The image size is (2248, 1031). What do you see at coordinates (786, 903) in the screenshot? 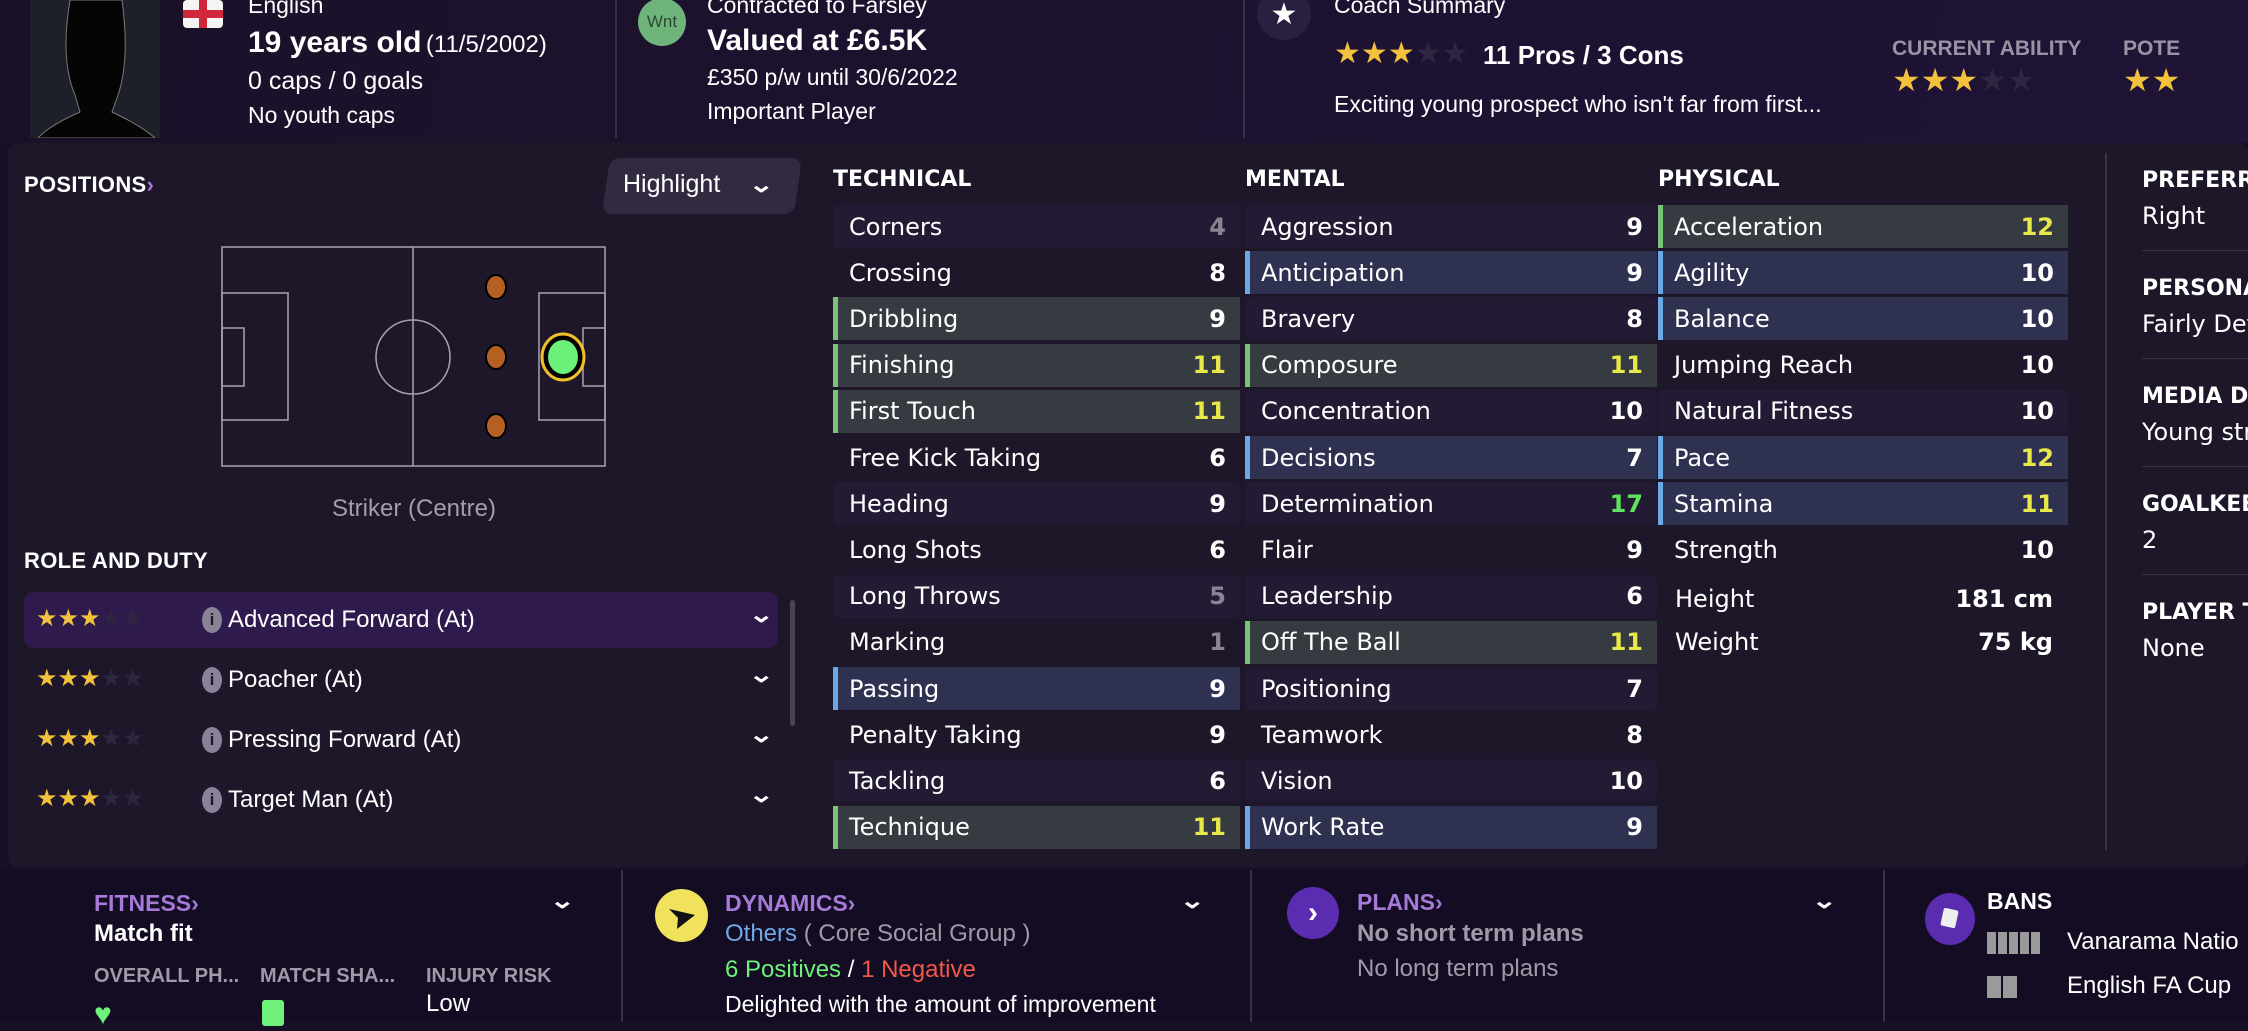
I see `dynamics-title: DYNAMICS` at bounding box center [786, 903].